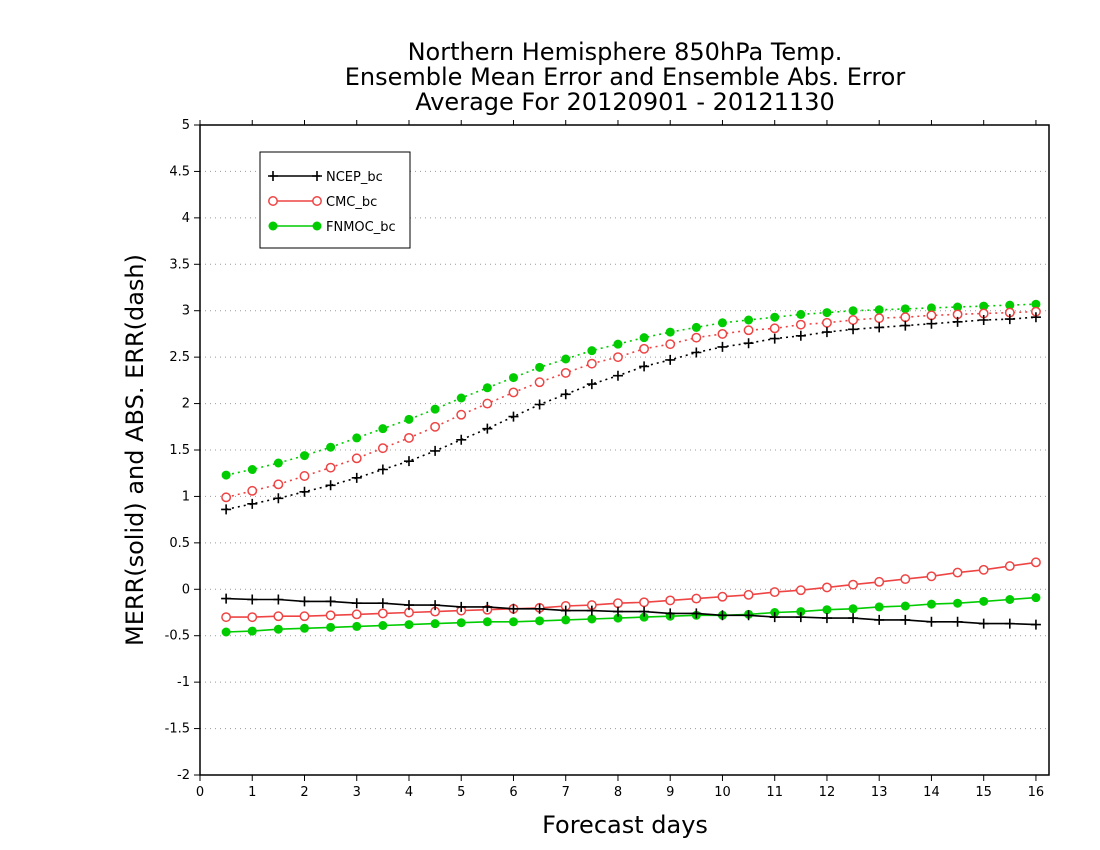 This screenshot has width=1100, height=850. Describe the element at coordinates (774, 792) in the screenshot. I see `x-tick-label: 11` at that location.